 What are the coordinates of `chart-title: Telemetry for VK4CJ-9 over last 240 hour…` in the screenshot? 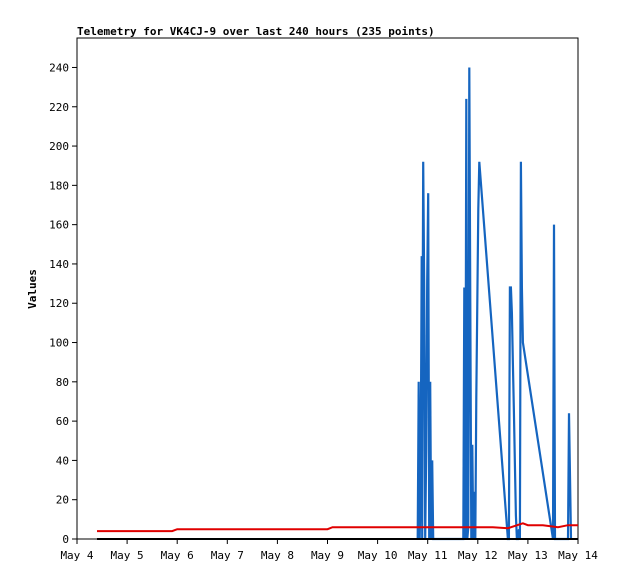 It's located at (256, 31).